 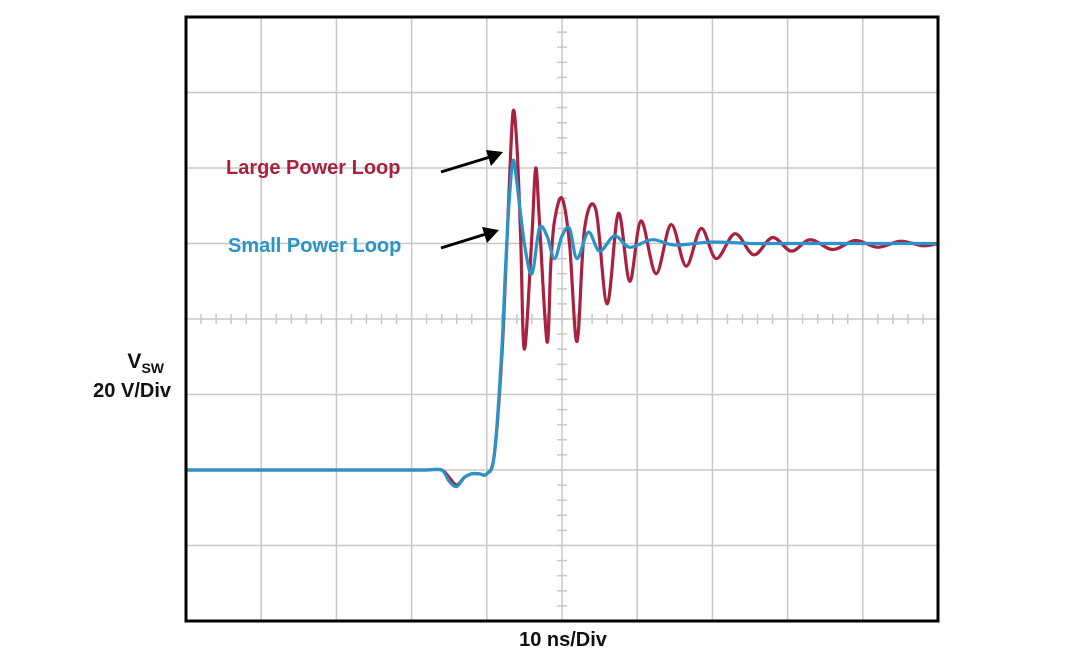 What do you see at coordinates (563, 640) in the screenshot?
I see `x-axis-label: 10 ns/Div` at bounding box center [563, 640].